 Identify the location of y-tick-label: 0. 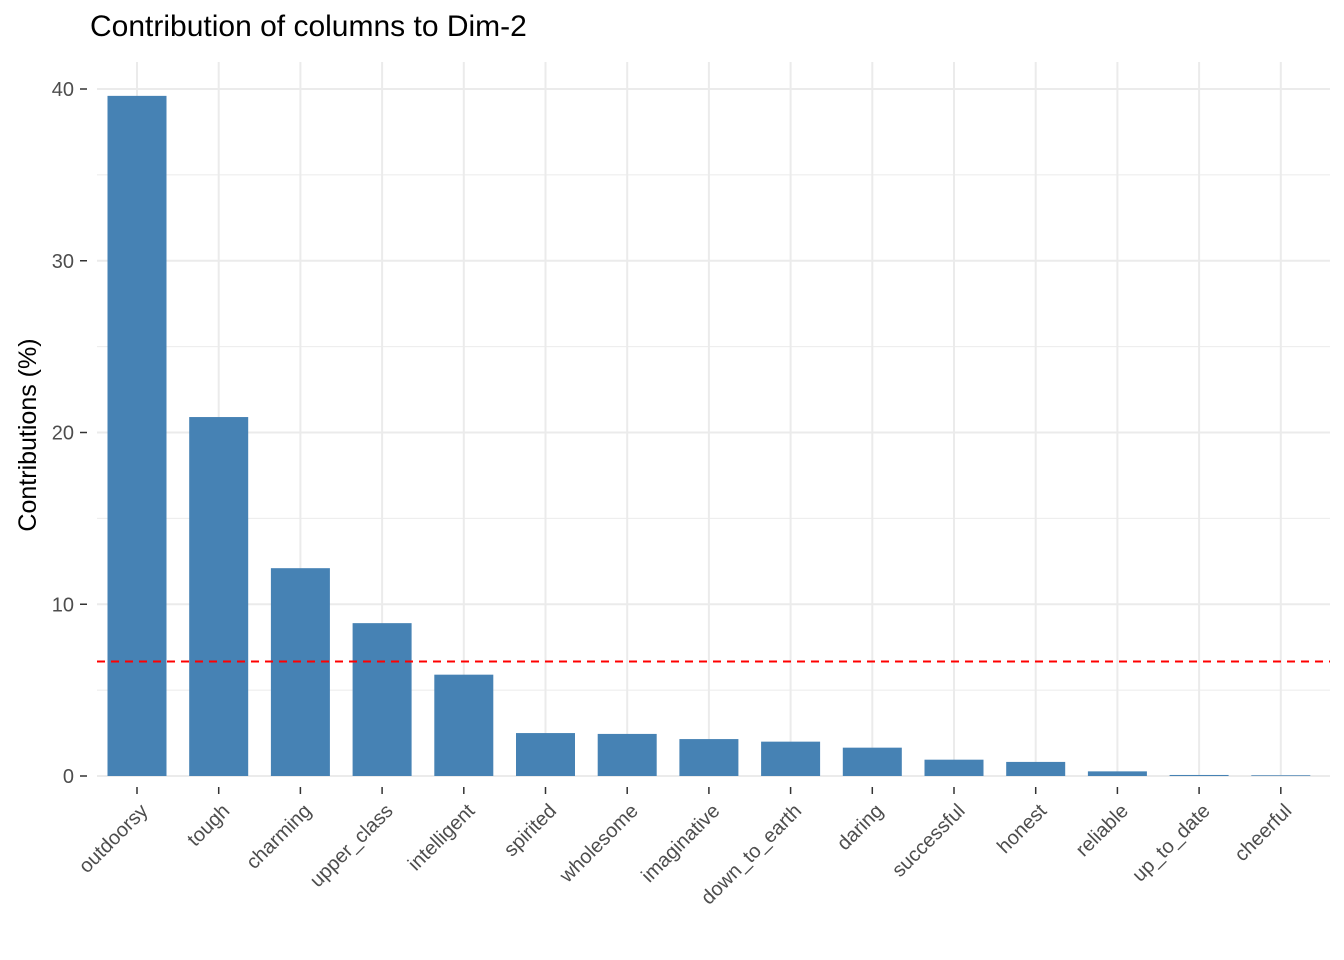
(68, 777).